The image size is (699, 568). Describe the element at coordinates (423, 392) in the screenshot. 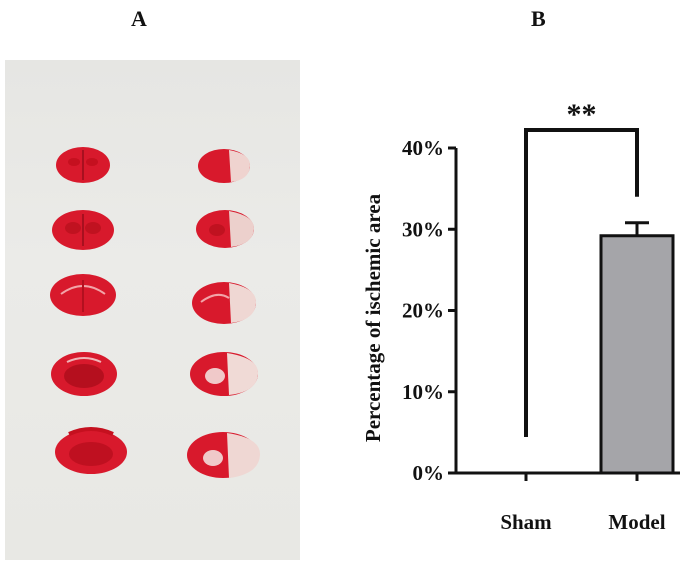

I see `y-tick-label: 10%` at that location.